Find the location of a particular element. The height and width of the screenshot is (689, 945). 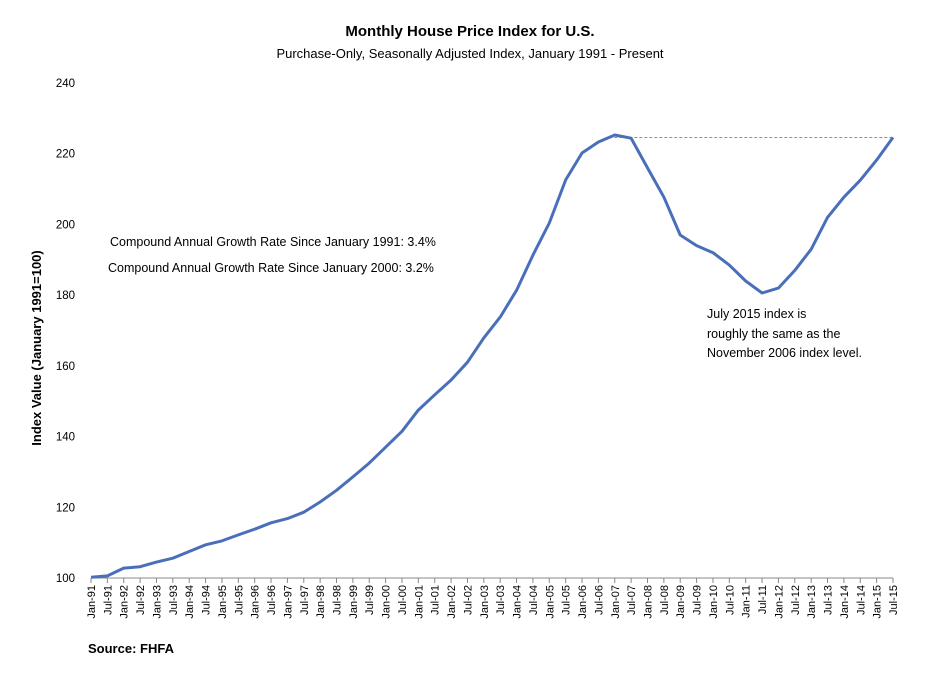

x-tick-label: Jul-15 is located at coordinates (894, 600).